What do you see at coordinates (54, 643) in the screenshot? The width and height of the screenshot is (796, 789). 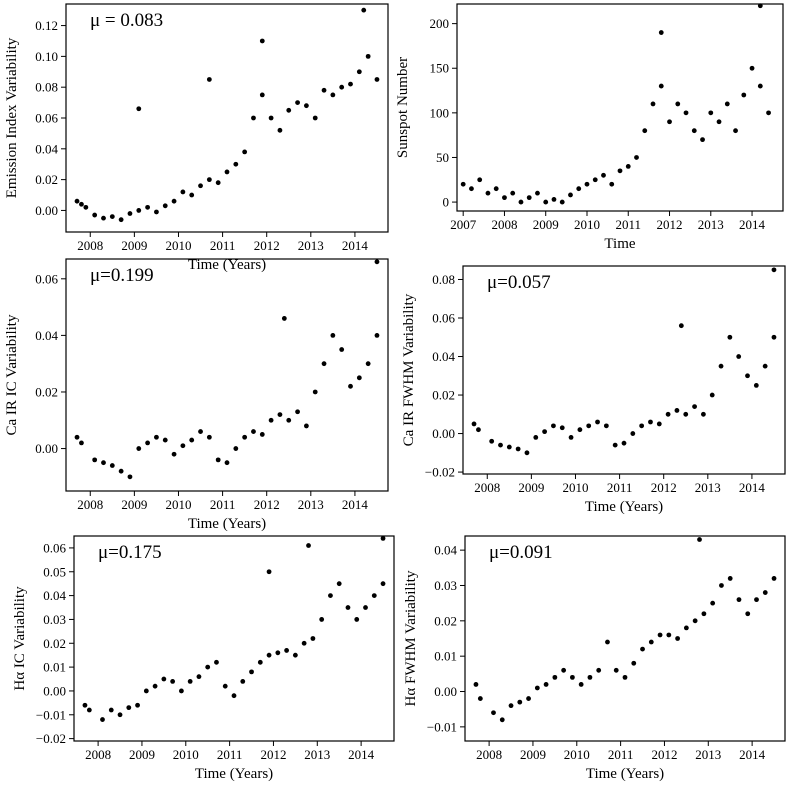 I see `y-tick-label: 0.02` at bounding box center [54, 643].